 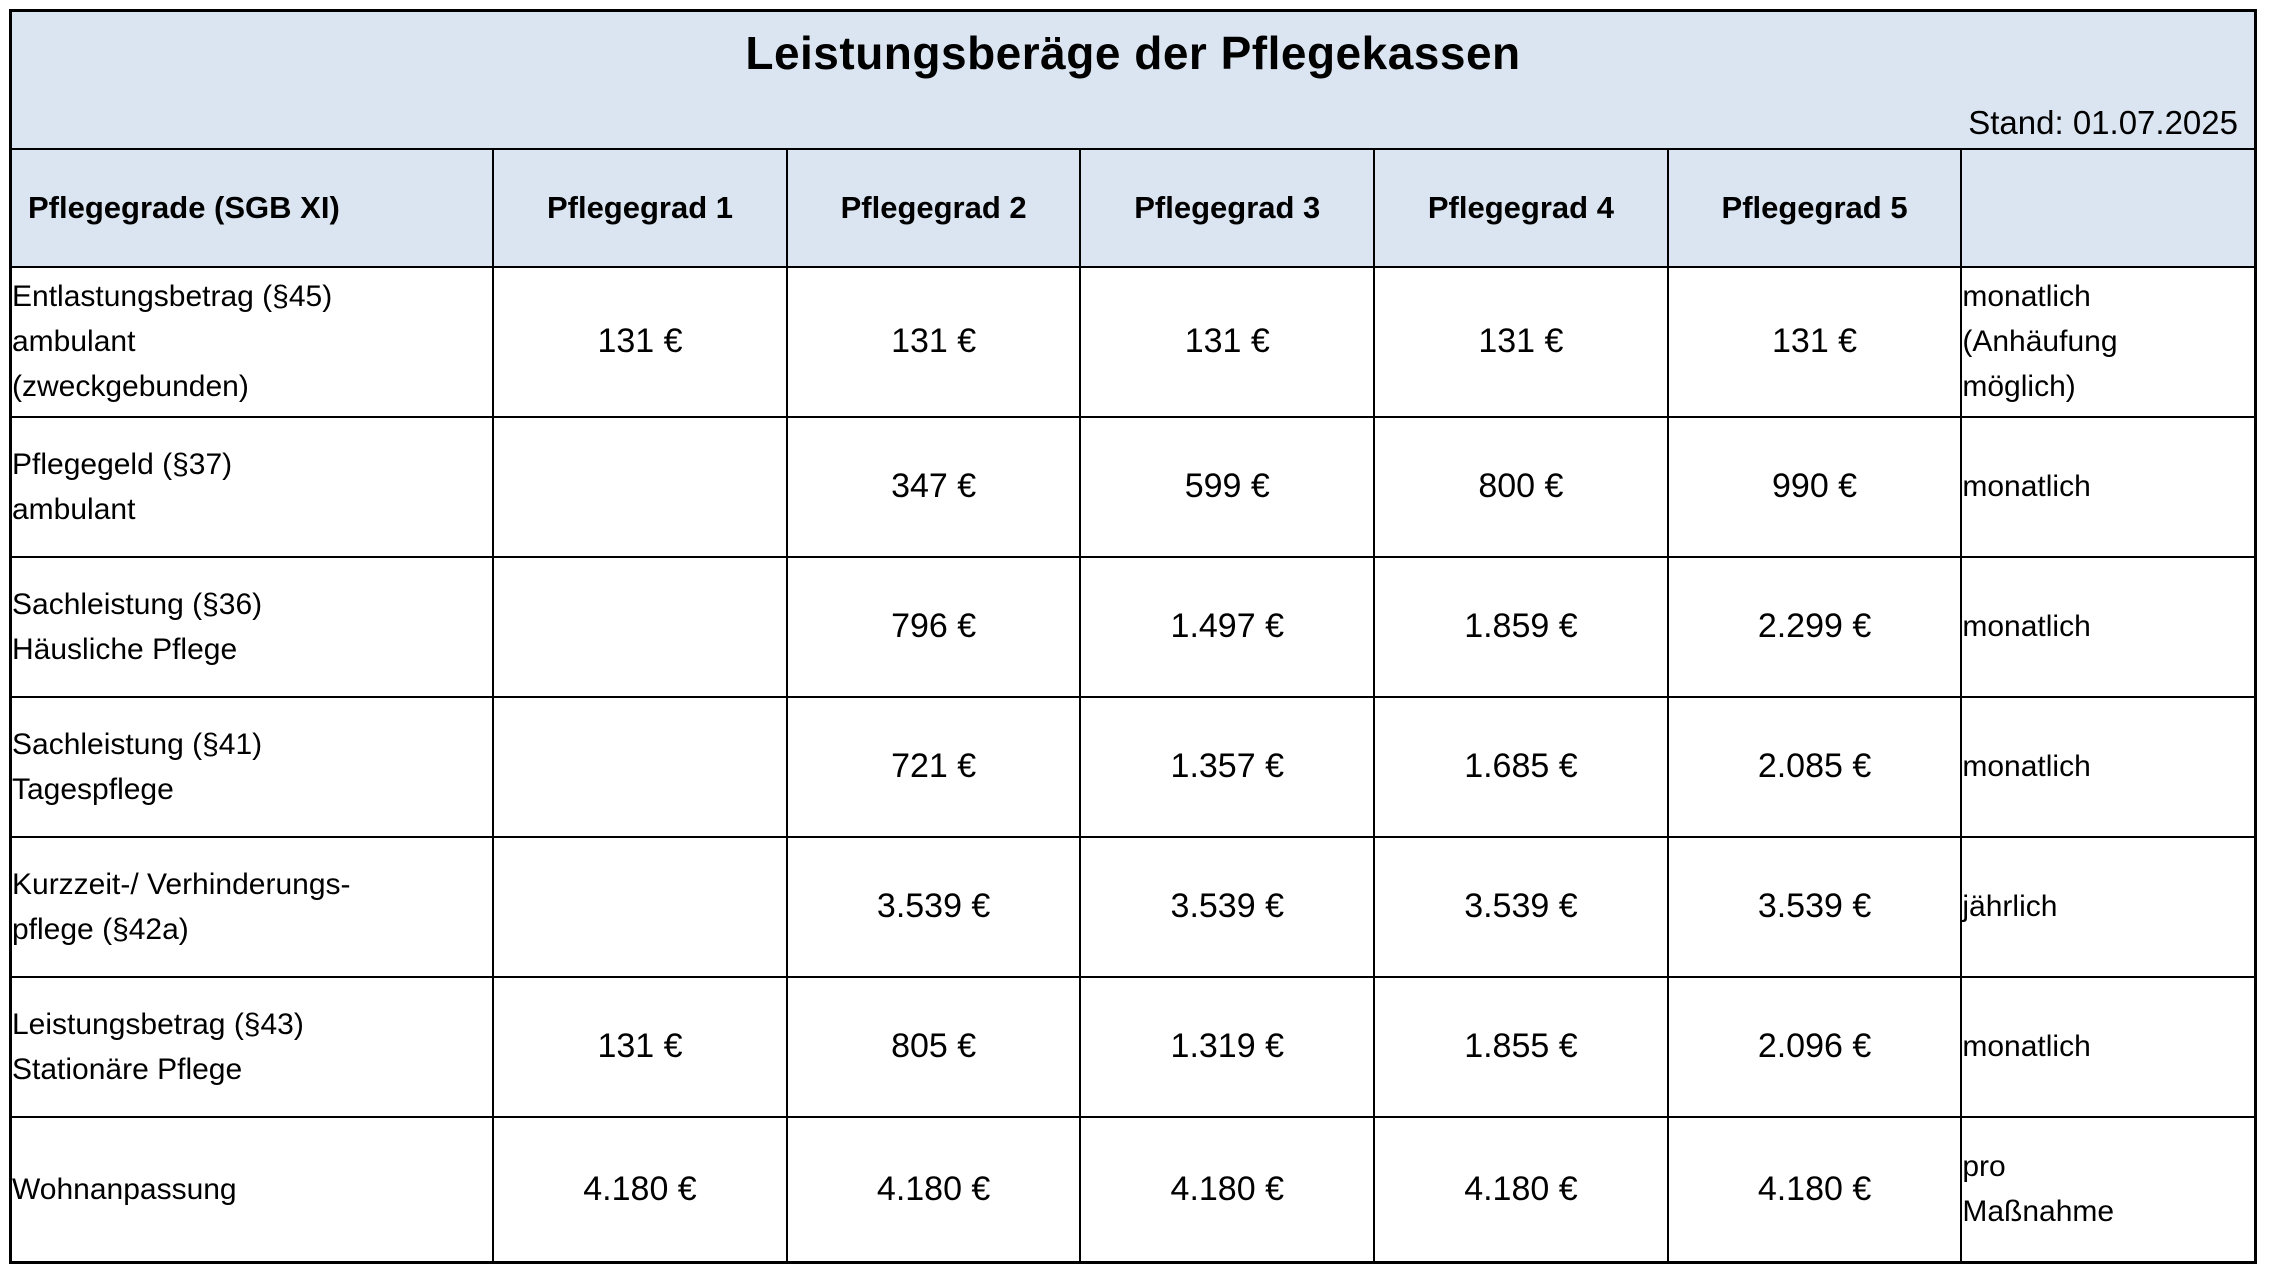 What do you see at coordinates (2108, 207) in the screenshot?
I see `col-header-frequency` at bounding box center [2108, 207].